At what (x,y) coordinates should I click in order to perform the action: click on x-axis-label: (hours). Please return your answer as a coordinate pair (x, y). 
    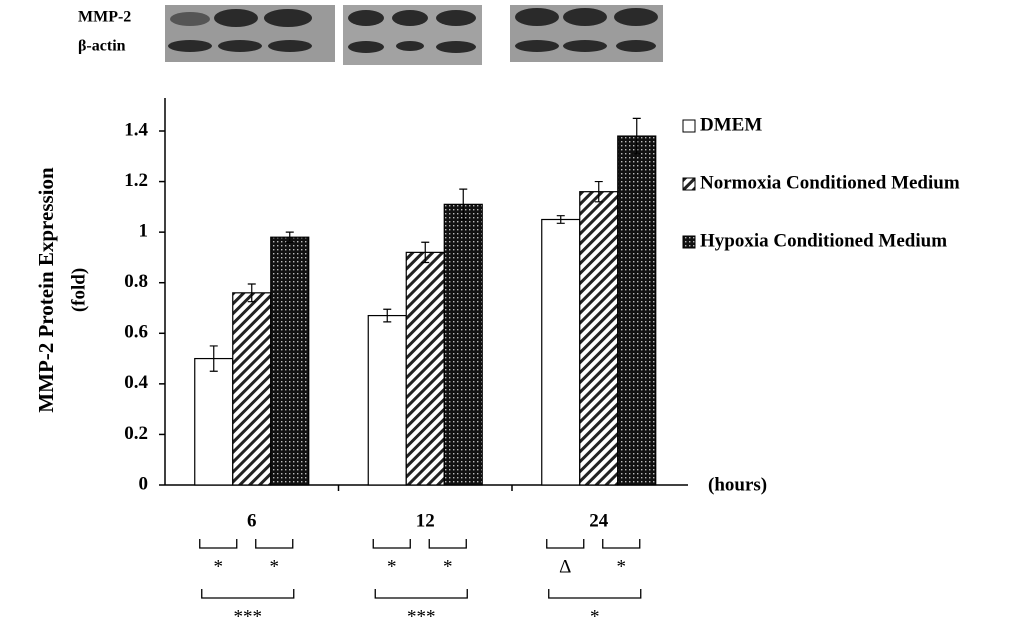
    Looking at the image, I should click on (737, 484).